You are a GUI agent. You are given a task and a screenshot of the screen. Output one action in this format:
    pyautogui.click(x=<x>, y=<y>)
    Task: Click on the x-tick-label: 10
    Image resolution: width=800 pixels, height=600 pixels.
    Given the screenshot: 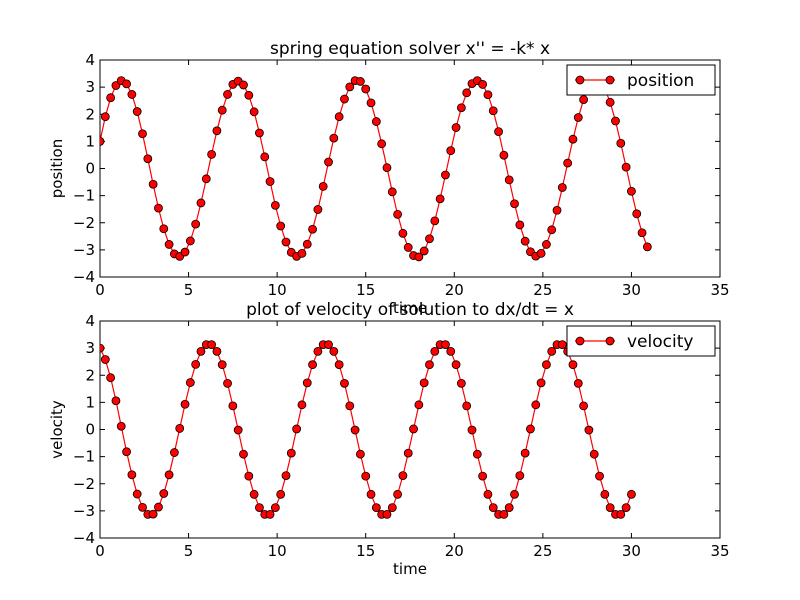 What is the action you would take?
    pyautogui.click(x=277, y=290)
    